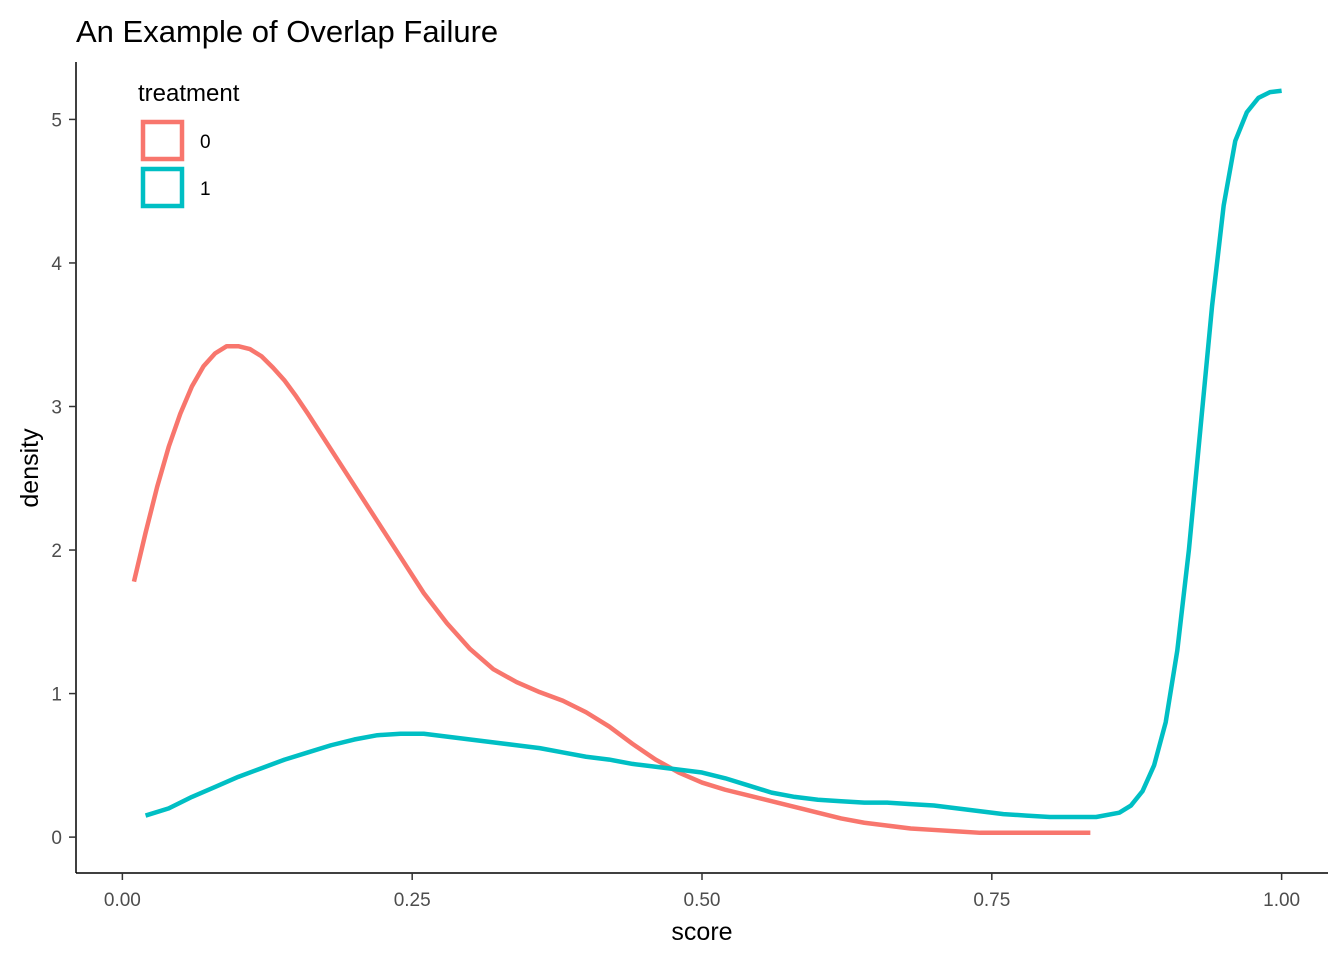  What do you see at coordinates (56, 407) in the screenshot?
I see `y-tick-label: 3` at bounding box center [56, 407].